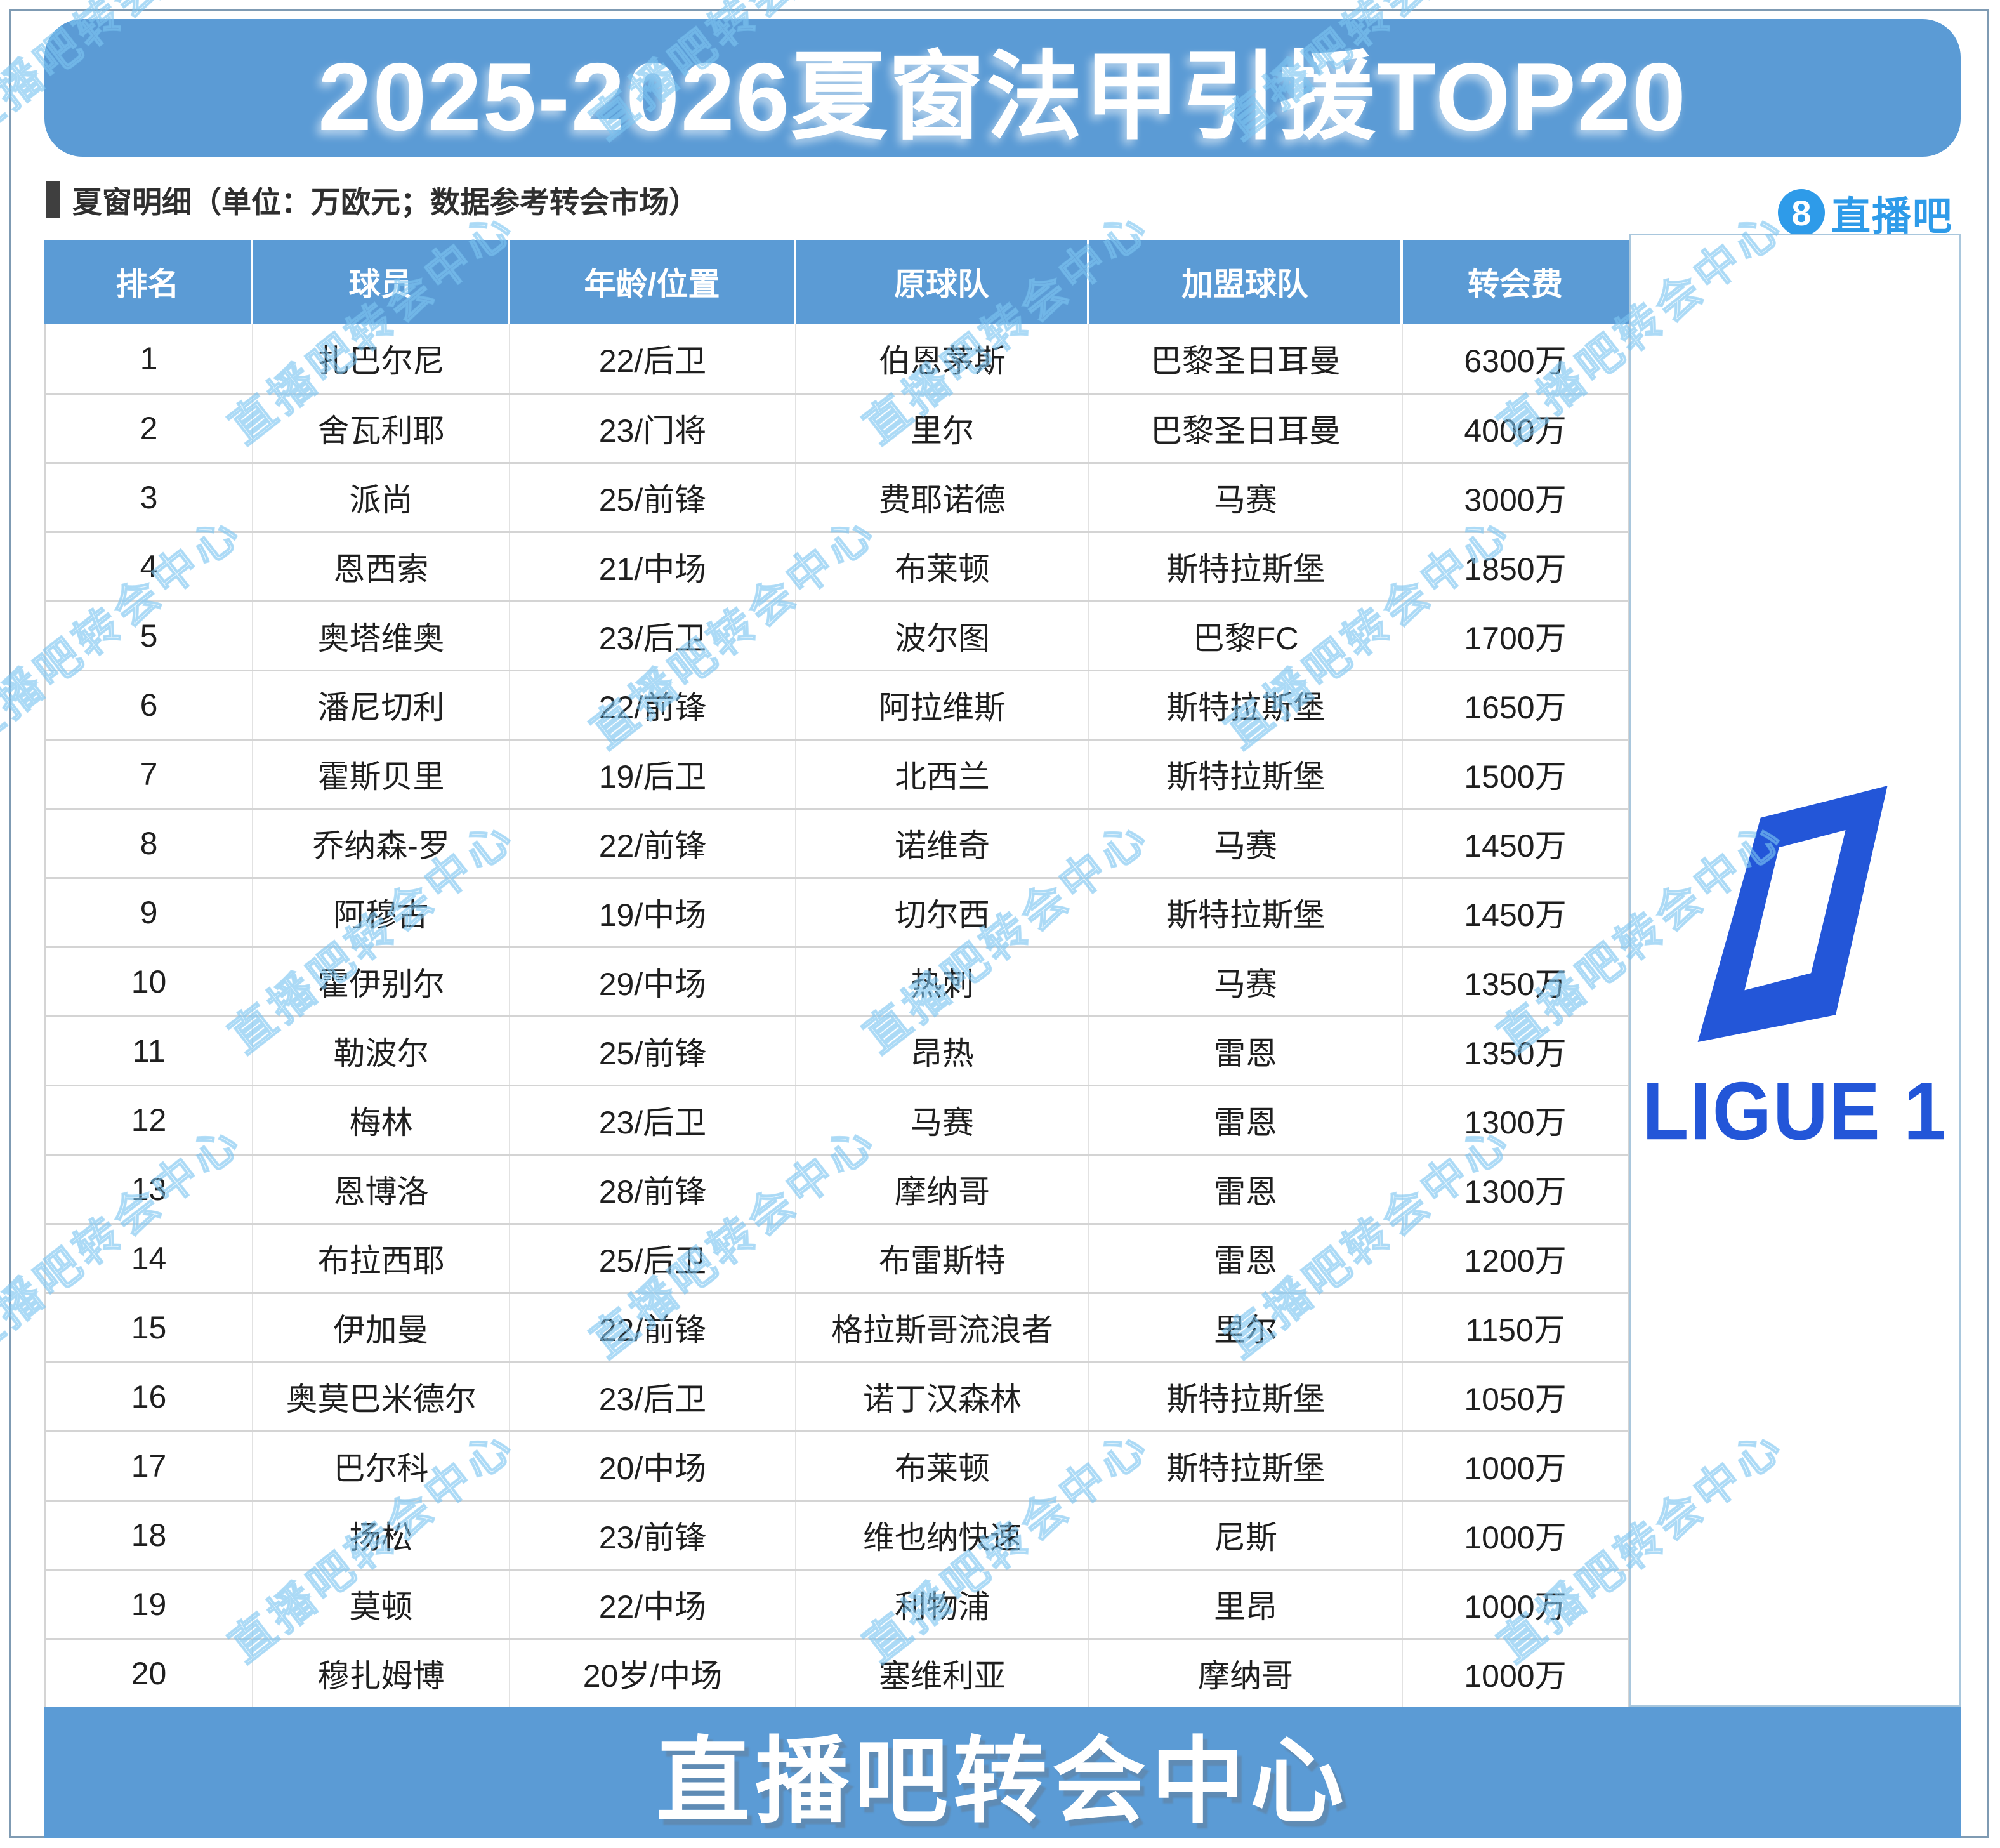 The height and width of the screenshot is (1848, 2000). I want to click on cell-from-club: 格拉斯哥流浪者, so click(942, 1327).